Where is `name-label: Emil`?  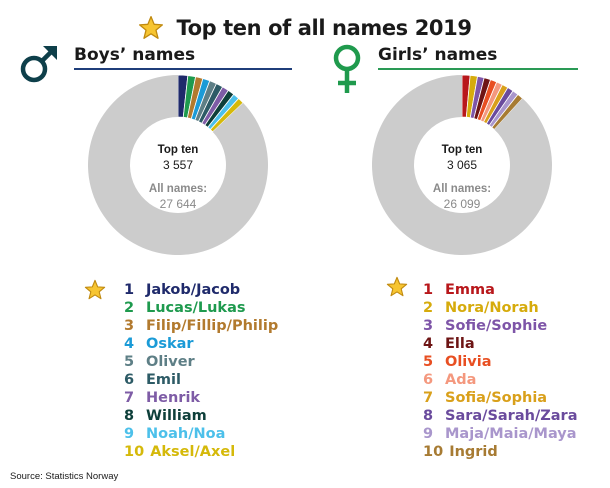 name-label: Emil is located at coordinates (163, 380).